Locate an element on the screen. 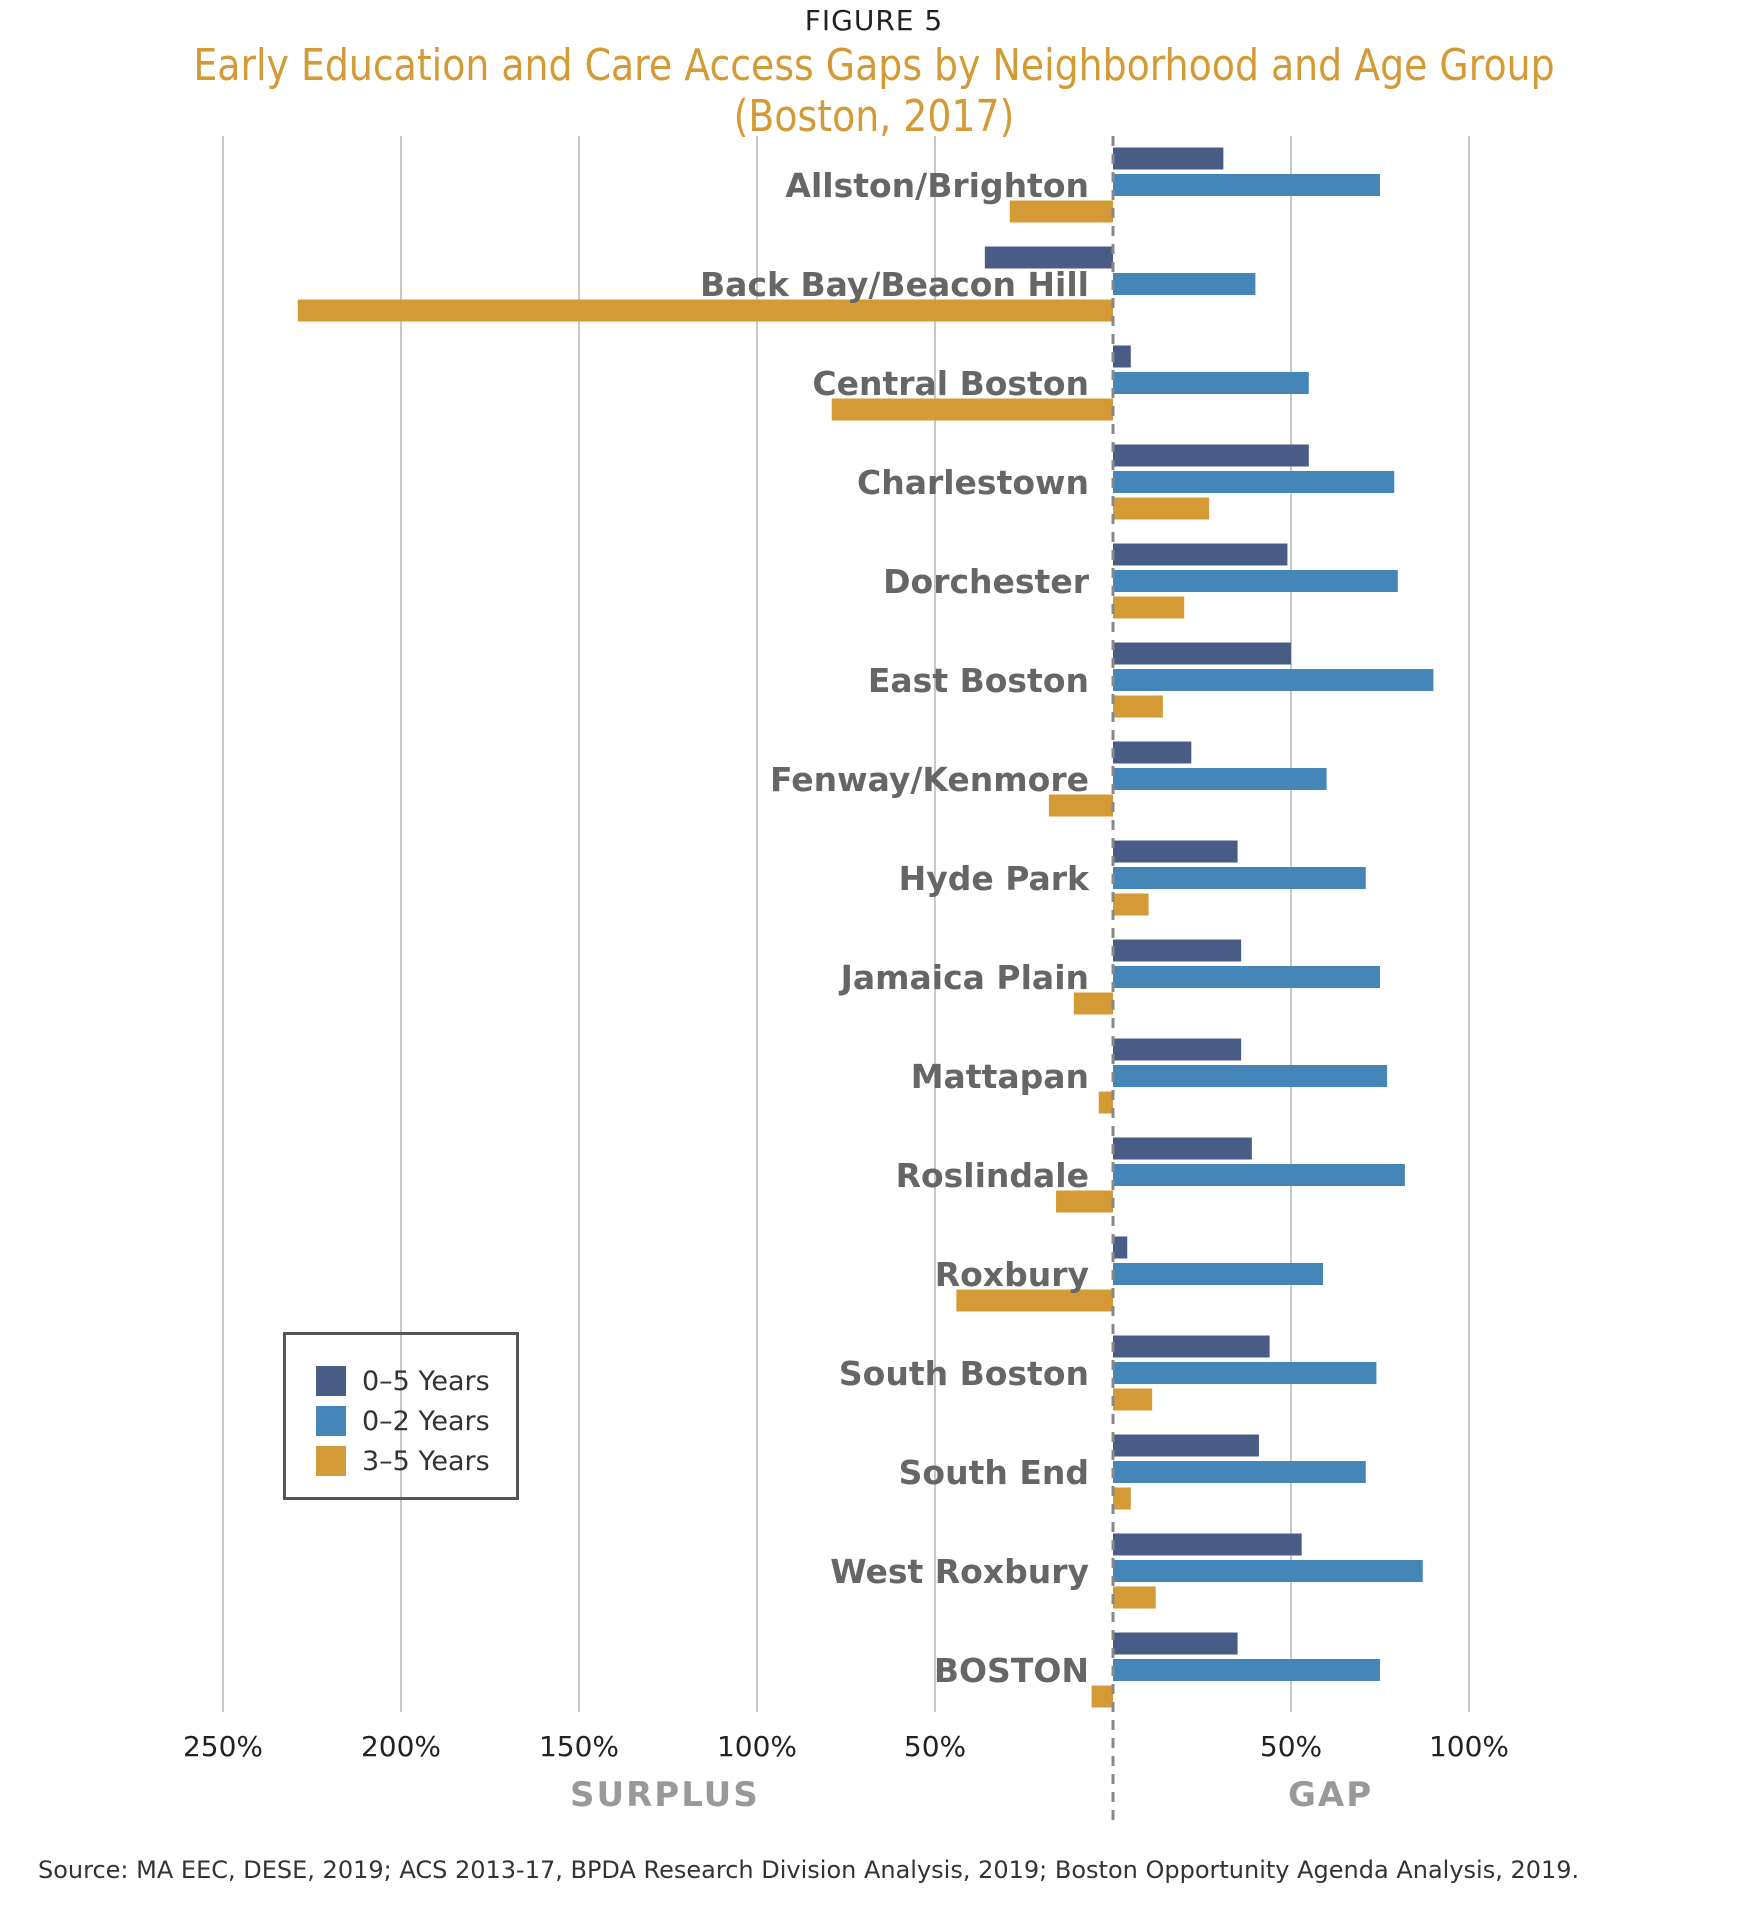 The height and width of the screenshot is (1912, 1748). legend-label: 0–5 Years is located at coordinates (426, 1381).